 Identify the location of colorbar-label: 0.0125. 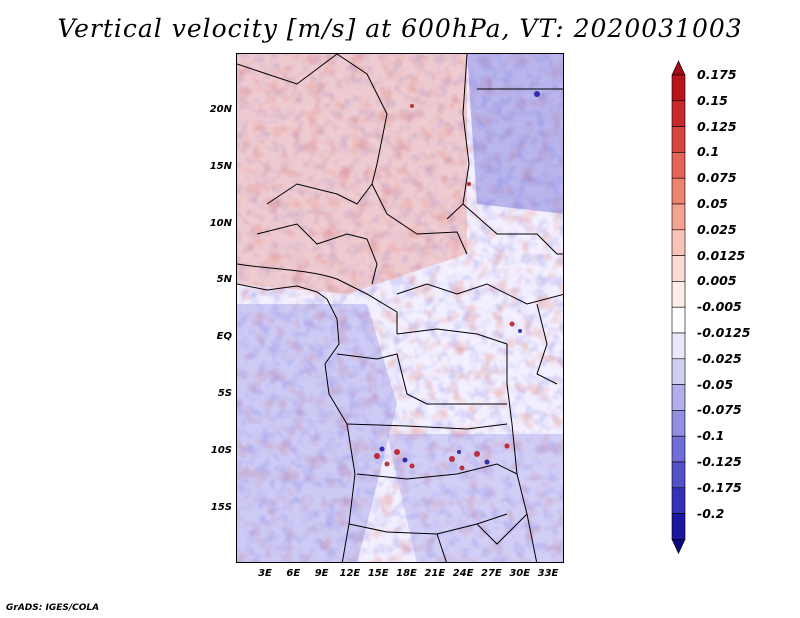
(721, 255).